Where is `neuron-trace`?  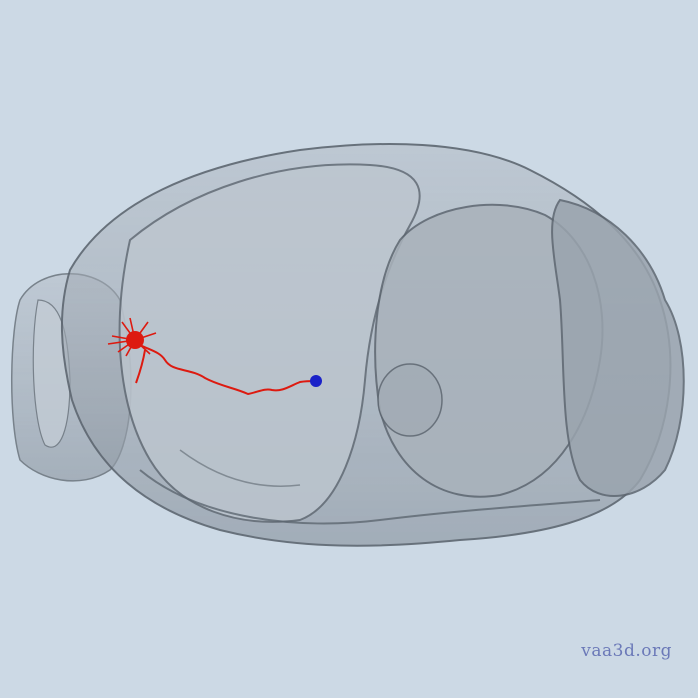 neuron-trace is located at coordinates (214, 356).